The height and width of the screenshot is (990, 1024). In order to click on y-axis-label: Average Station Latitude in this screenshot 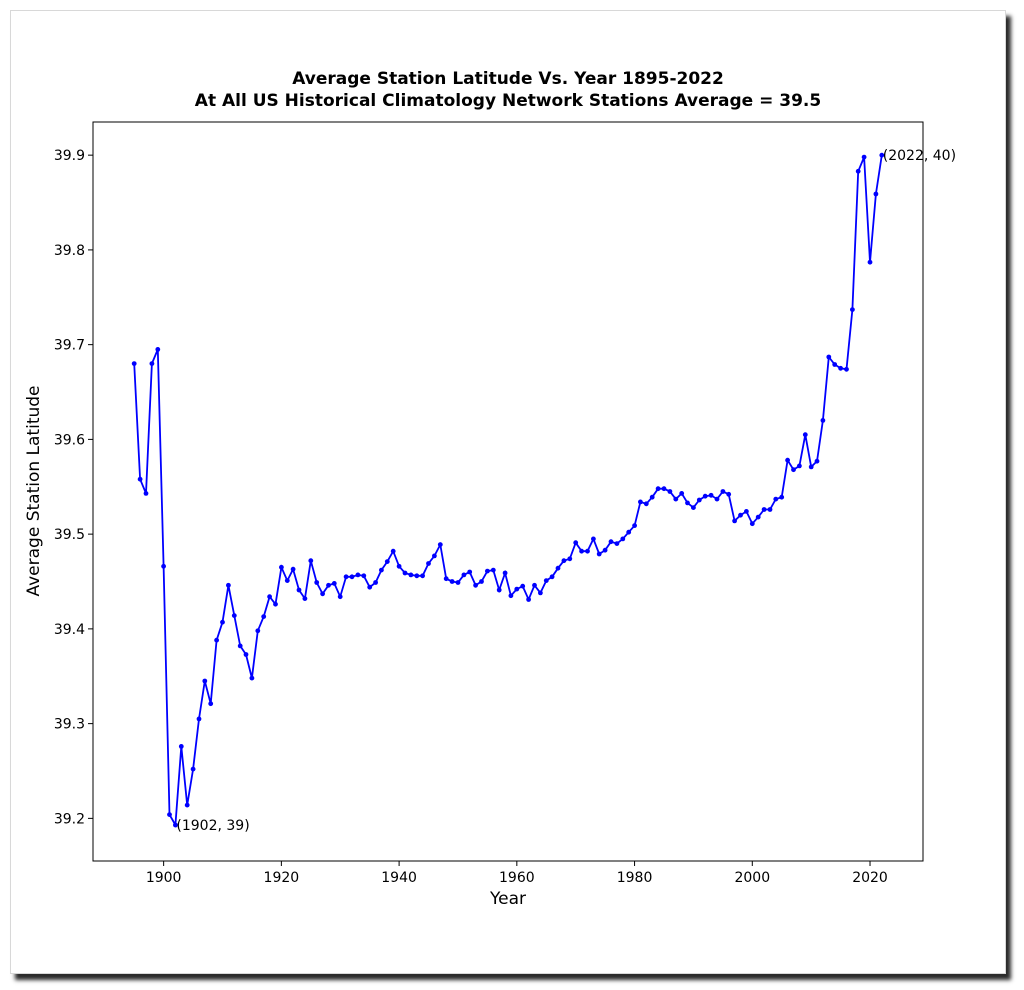, I will do `click(34, 490)`.